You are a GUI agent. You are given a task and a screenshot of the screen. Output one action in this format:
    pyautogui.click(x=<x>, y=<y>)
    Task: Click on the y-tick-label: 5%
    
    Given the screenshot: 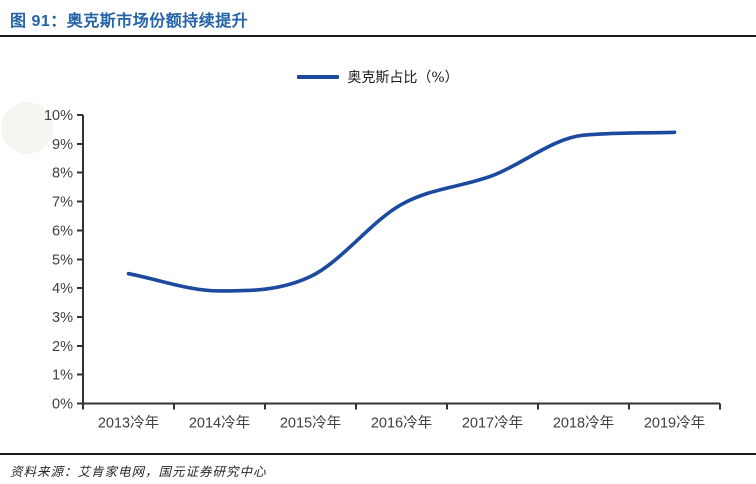 What is the action you would take?
    pyautogui.click(x=62, y=260)
    